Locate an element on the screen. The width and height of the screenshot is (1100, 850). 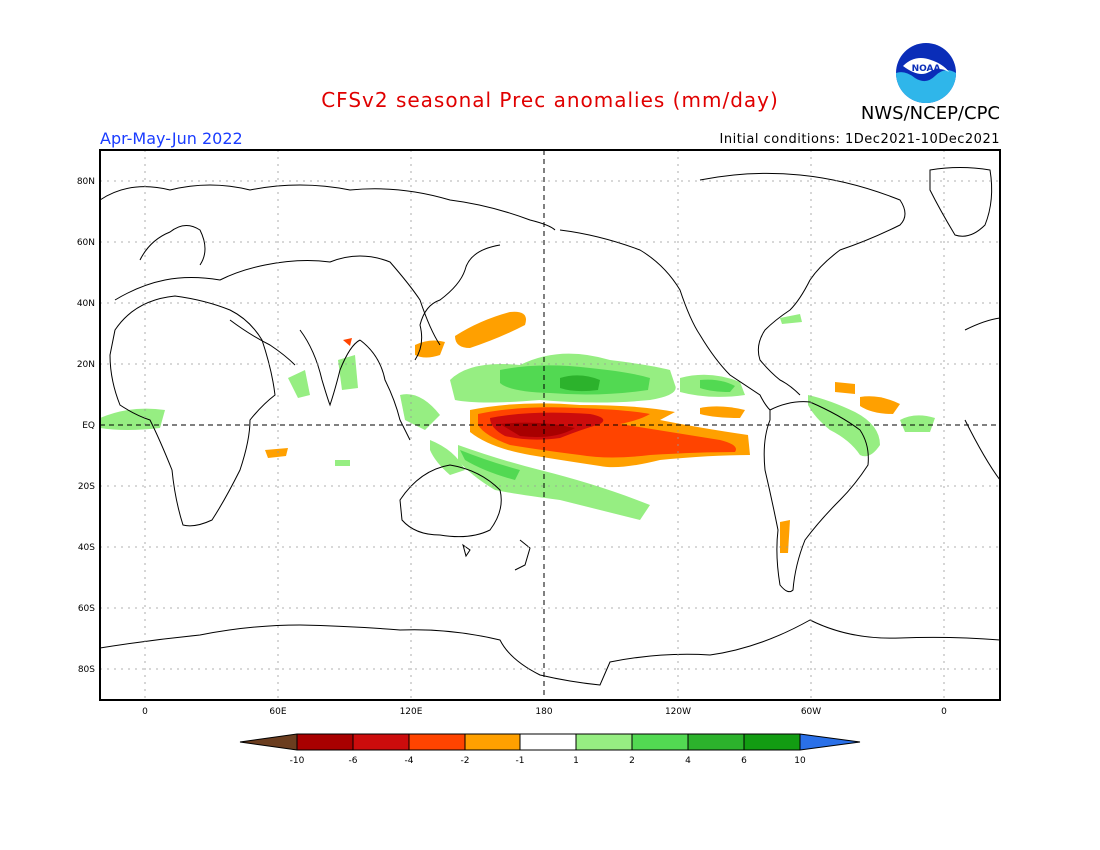
lon-label: 120W is located at coordinates (678, 712).